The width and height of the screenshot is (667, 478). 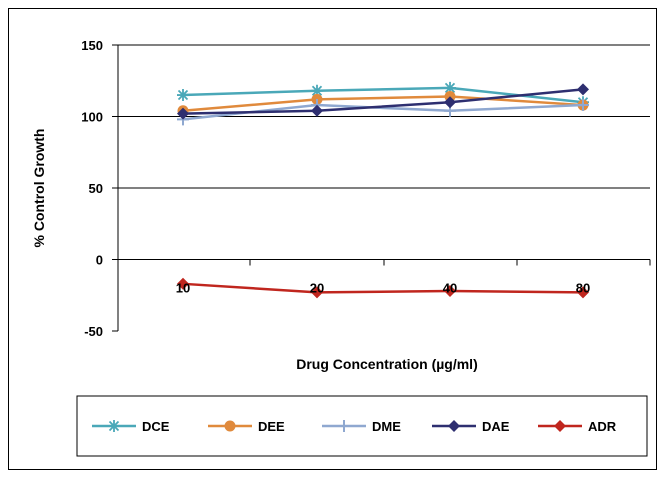 I want to click on series-line-dae, so click(x=383, y=101).